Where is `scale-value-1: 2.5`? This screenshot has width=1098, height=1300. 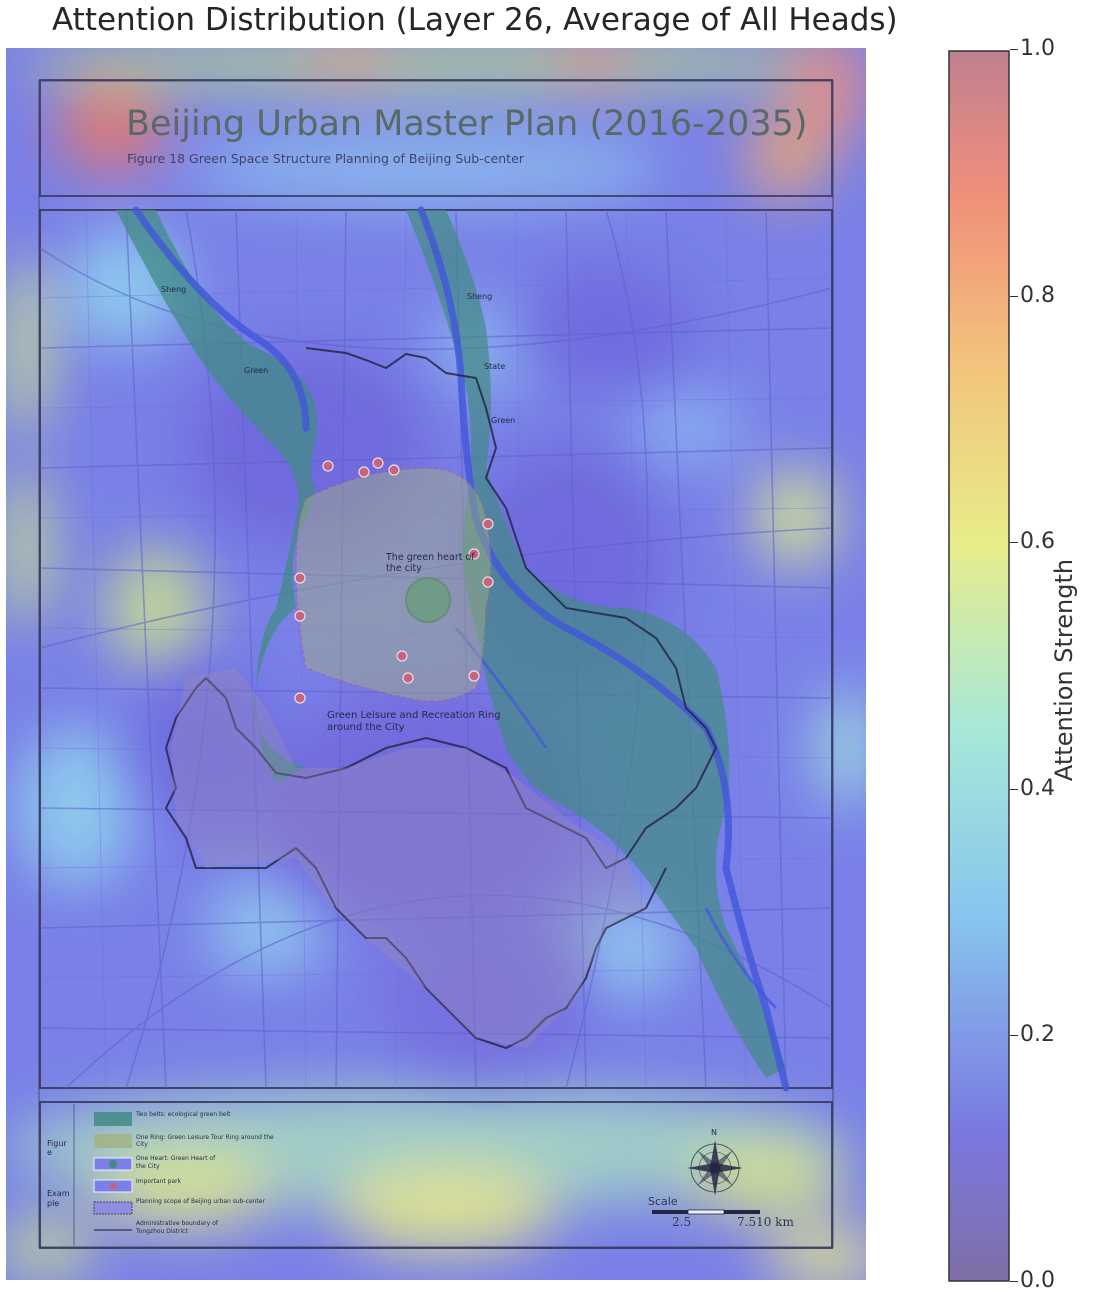
scale-value-1: 2.5 is located at coordinates (681, 1222).